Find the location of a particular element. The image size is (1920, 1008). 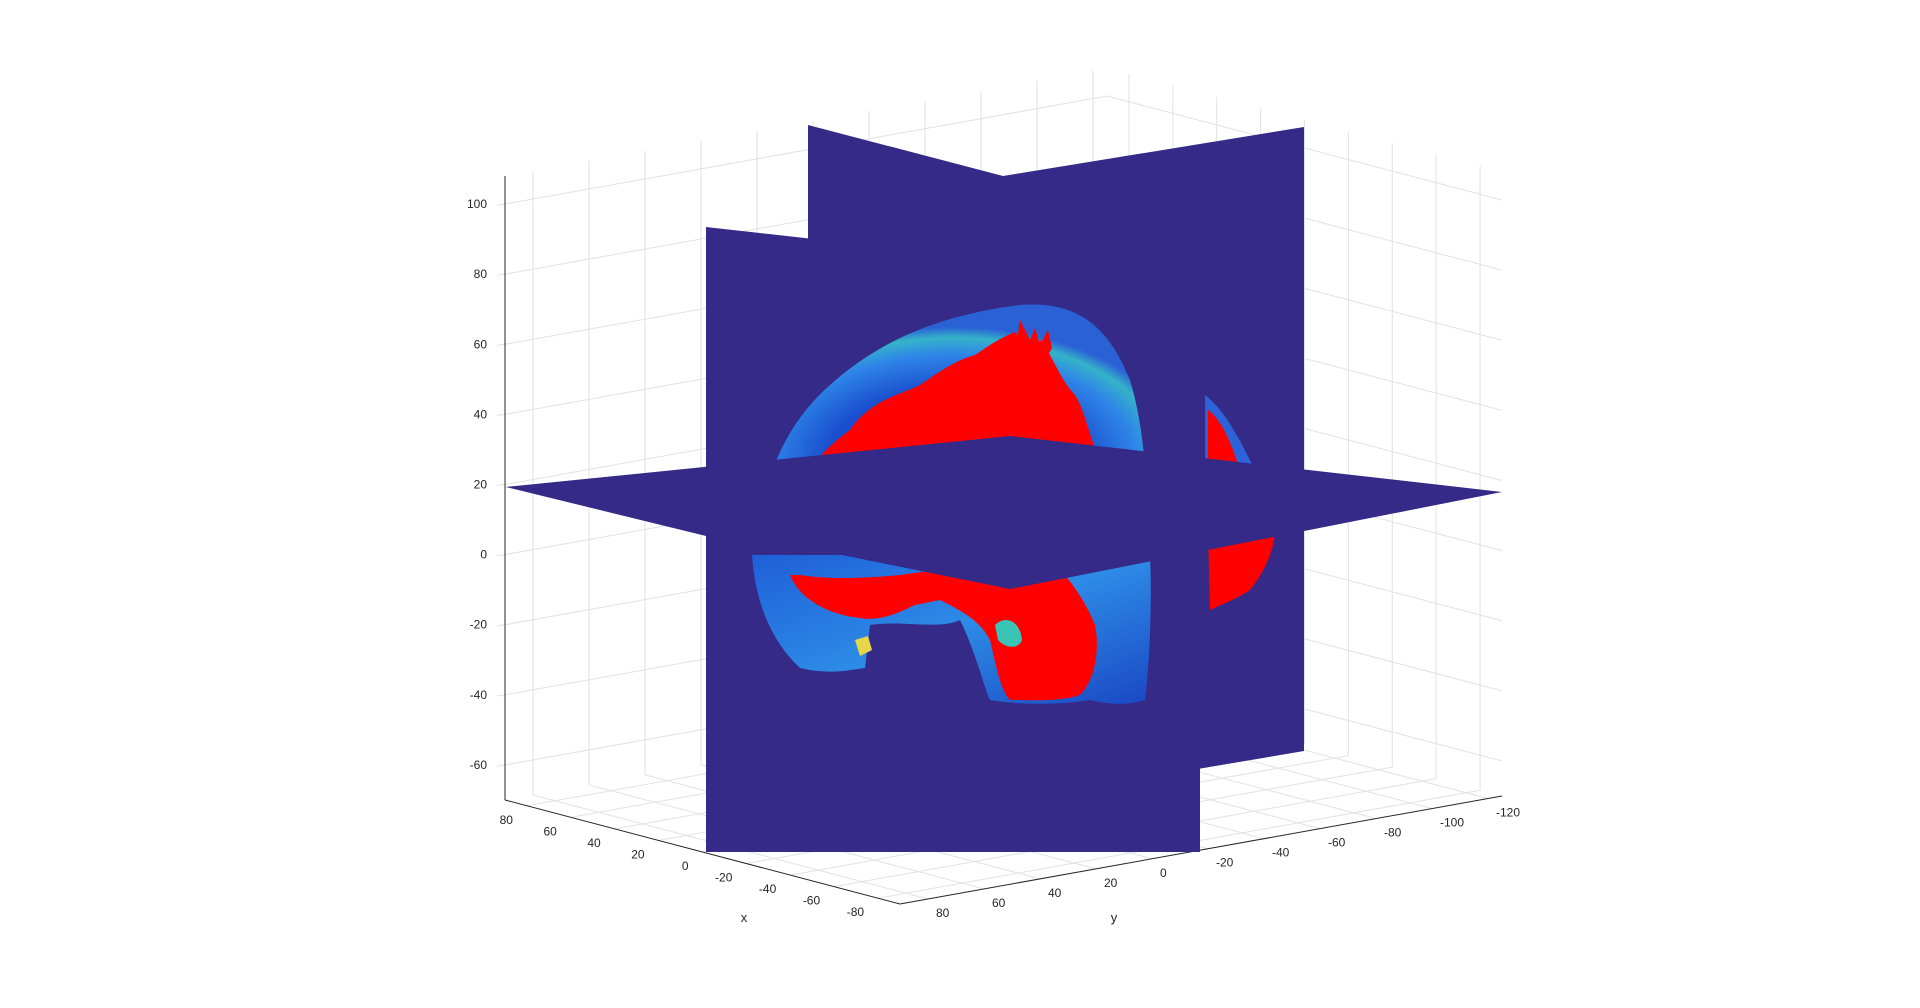

overlay-lower is located at coordinates (943, 631).